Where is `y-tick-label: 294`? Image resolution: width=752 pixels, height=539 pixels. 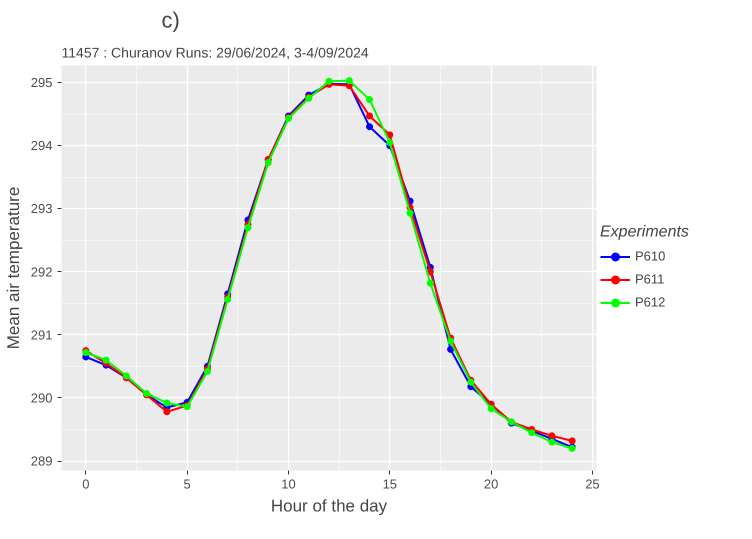 y-tick-label: 294 is located at coordinates (41, 146).